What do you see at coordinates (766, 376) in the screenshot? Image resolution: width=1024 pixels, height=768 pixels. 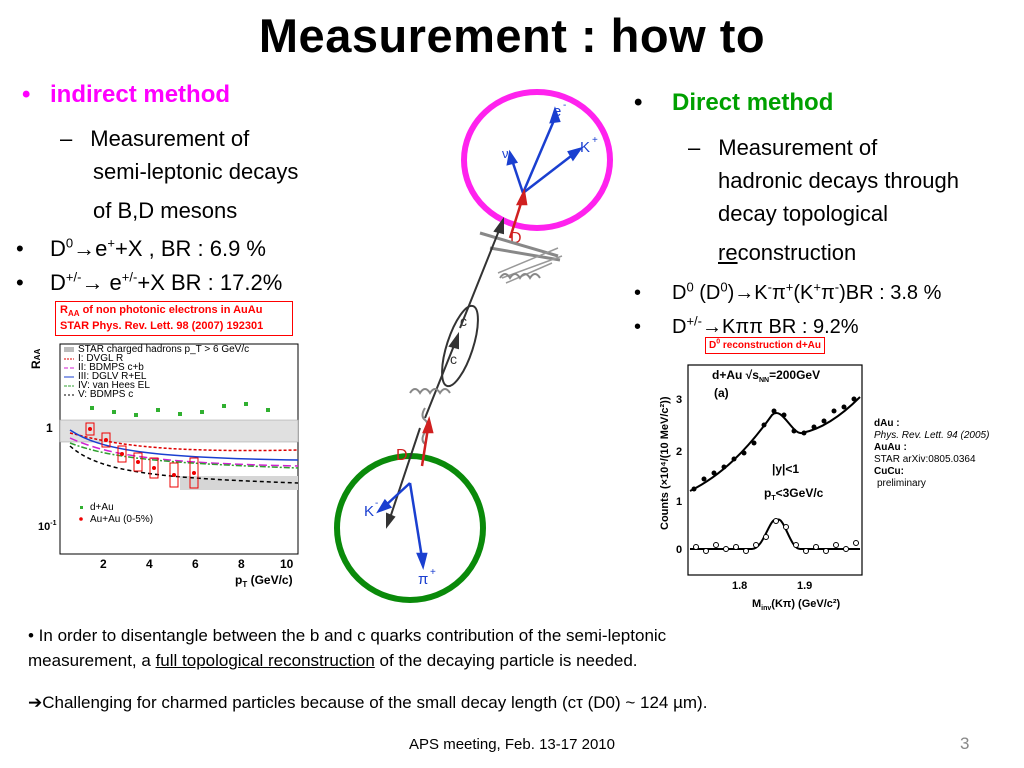 I see `svg-text: d+Au √sNN=200GeV` at bounding box center [766, 376].